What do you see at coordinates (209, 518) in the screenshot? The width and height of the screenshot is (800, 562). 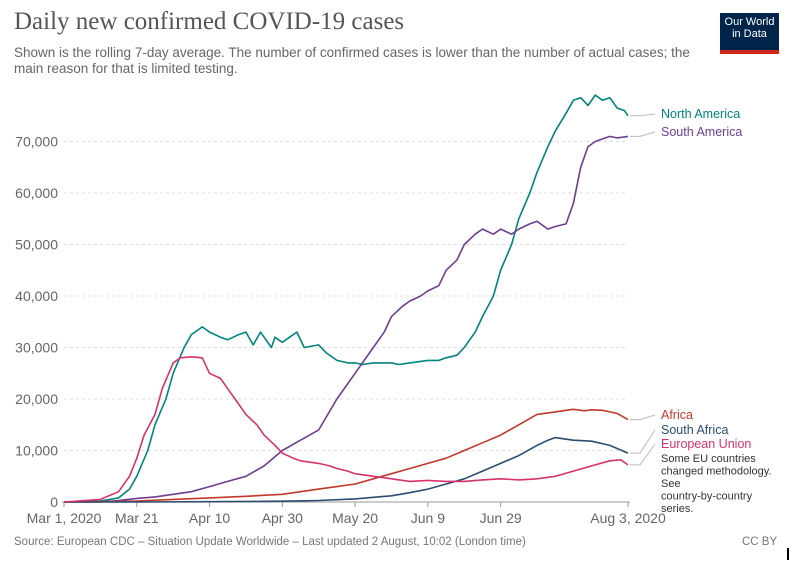 I see `x-tick-label: Apr 10` at bounding box center [209, 518].